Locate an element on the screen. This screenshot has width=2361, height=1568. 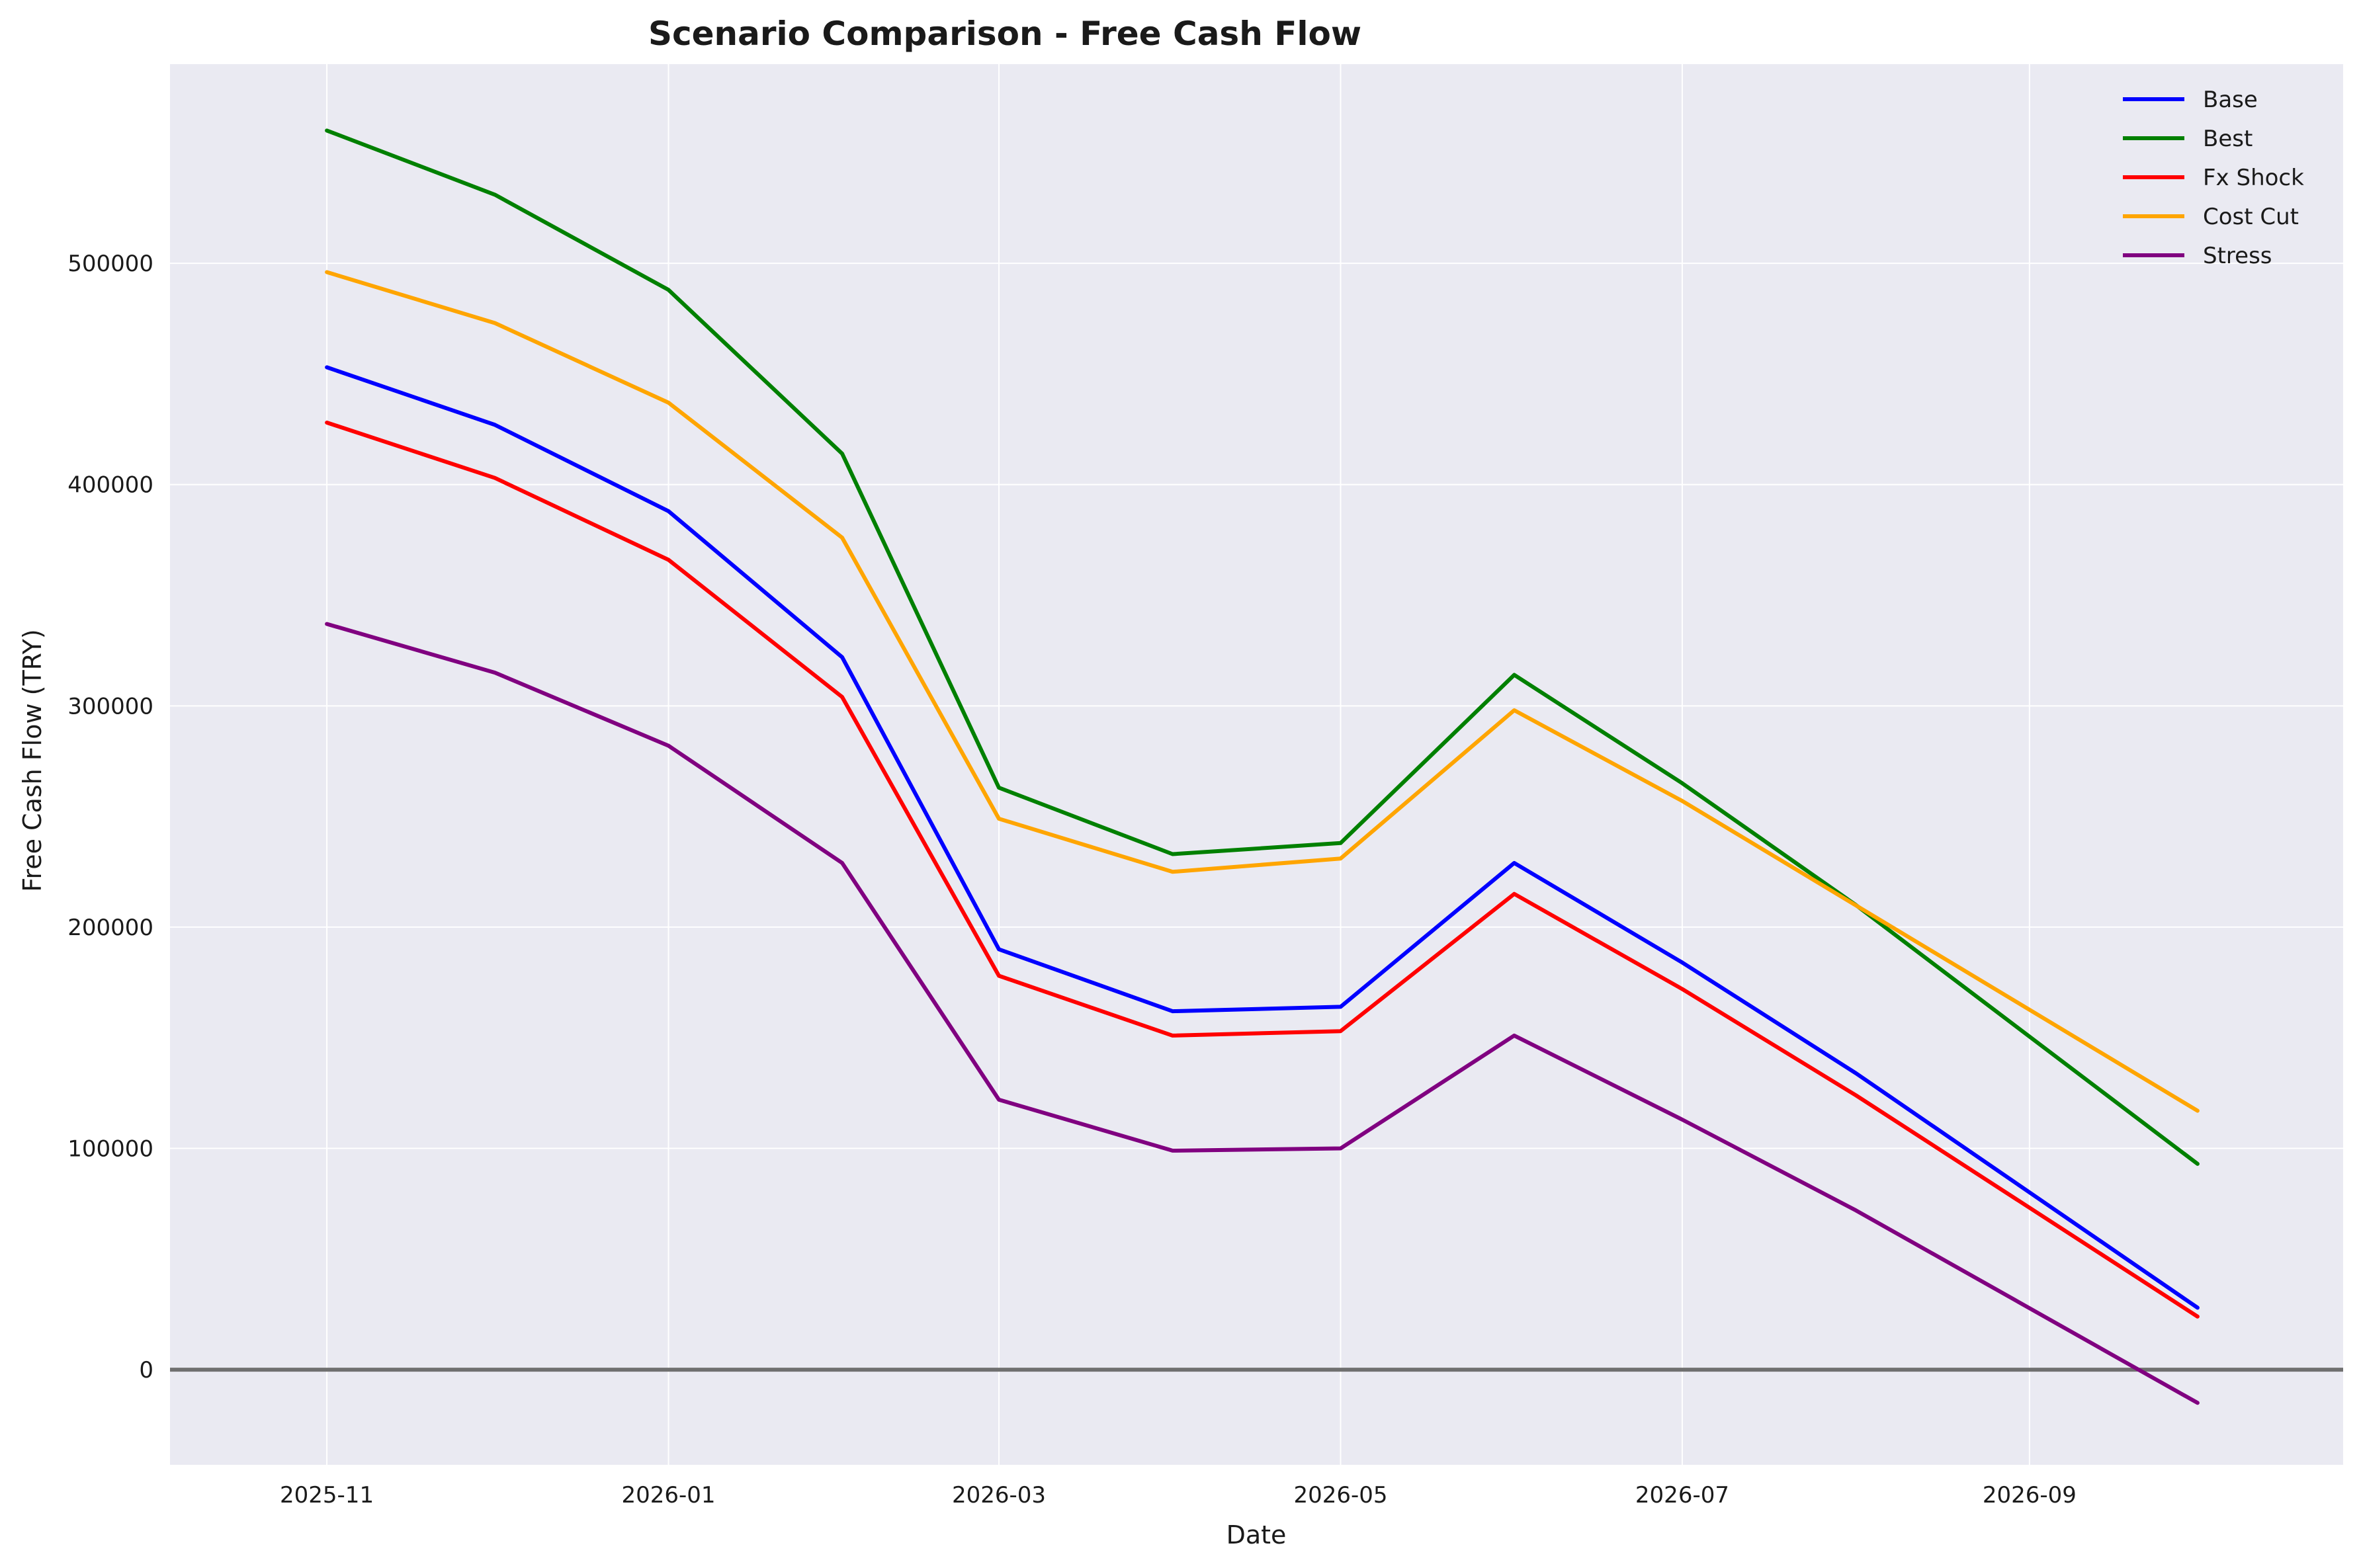
legend-label: Cost Cut is located at coordinates (2251, 217).